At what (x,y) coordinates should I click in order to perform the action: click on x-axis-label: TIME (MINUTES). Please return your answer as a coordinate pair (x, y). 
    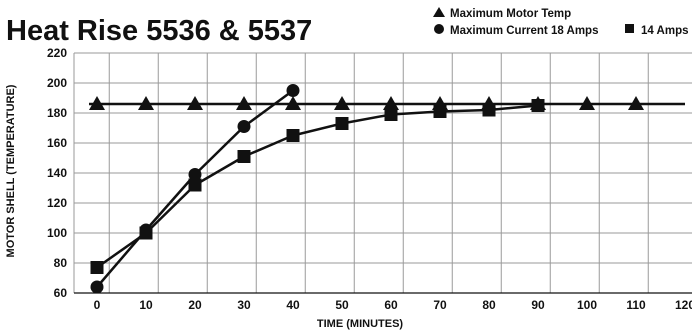
    Looking at the image, I should click on (360, 324).